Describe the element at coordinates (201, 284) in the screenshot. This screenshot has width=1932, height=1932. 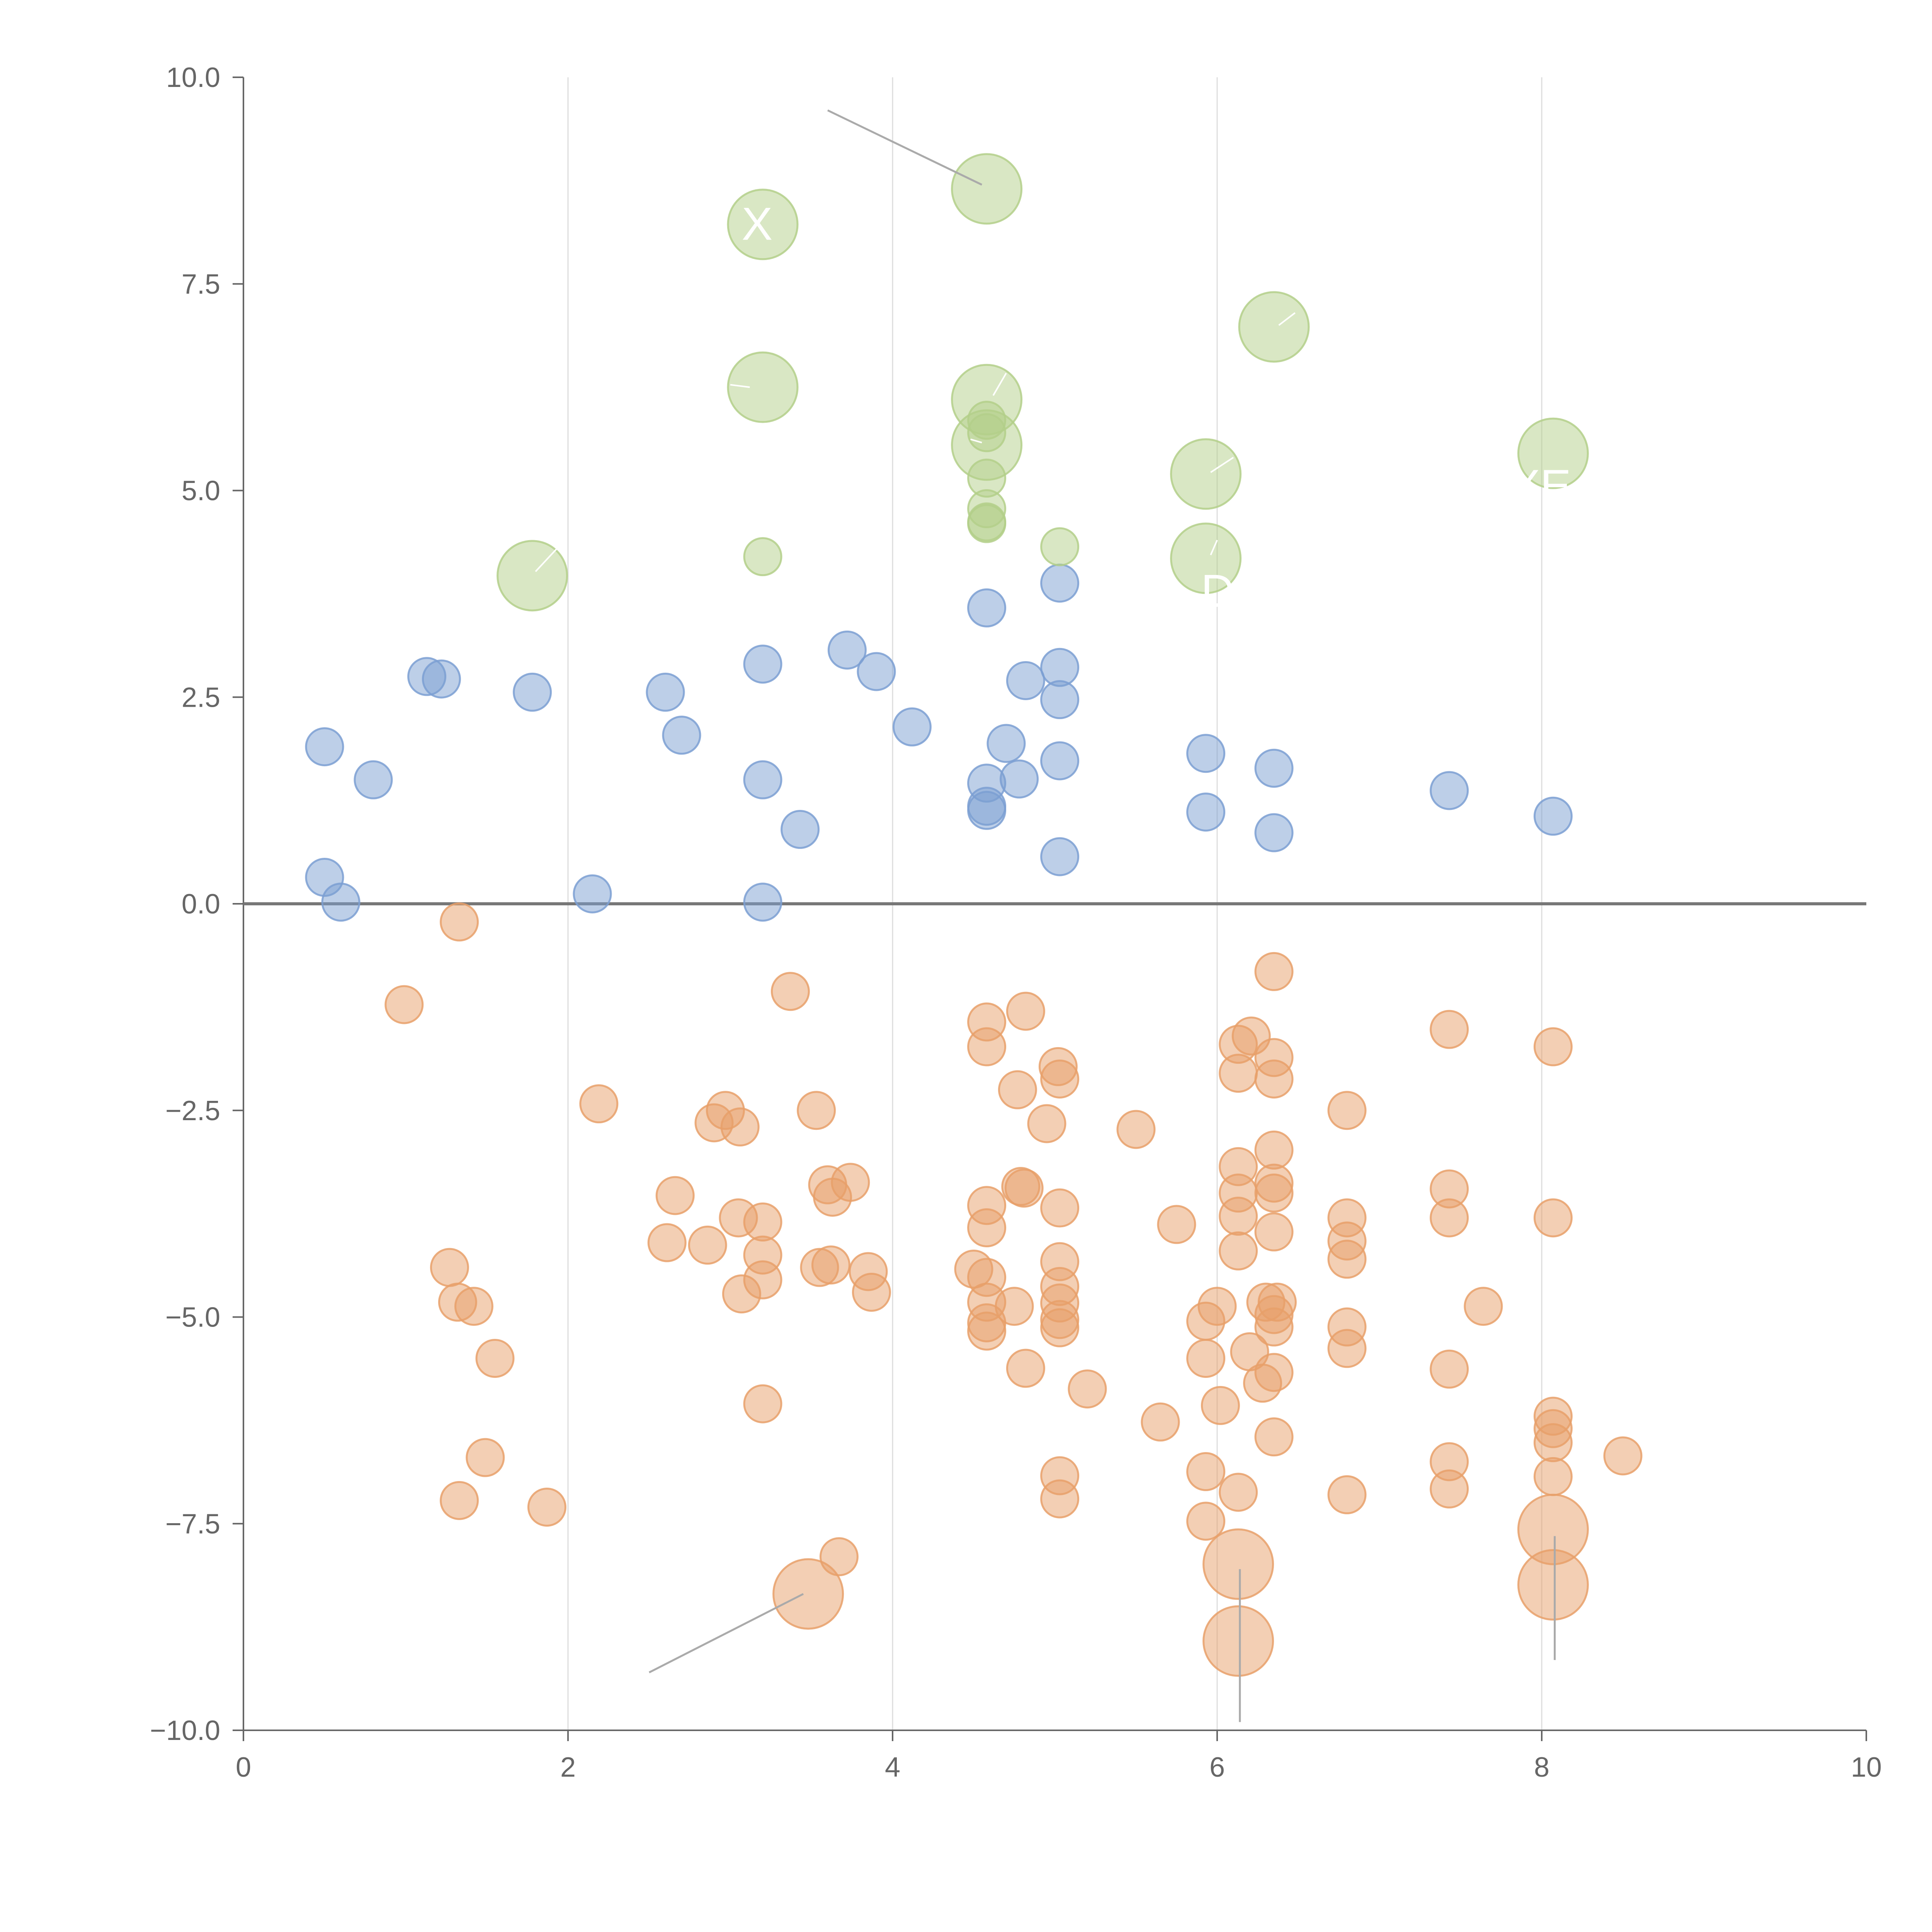
I see `y-tick-label: 7.5` at that location.